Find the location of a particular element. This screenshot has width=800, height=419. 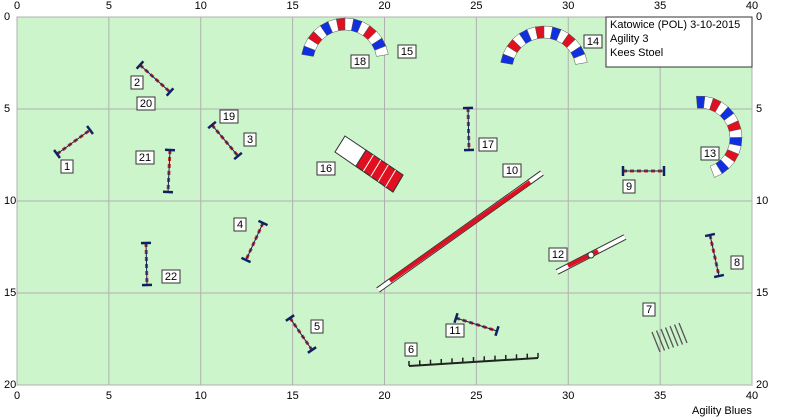

obstacle-label: 18 is located at coordinates (360, 62).